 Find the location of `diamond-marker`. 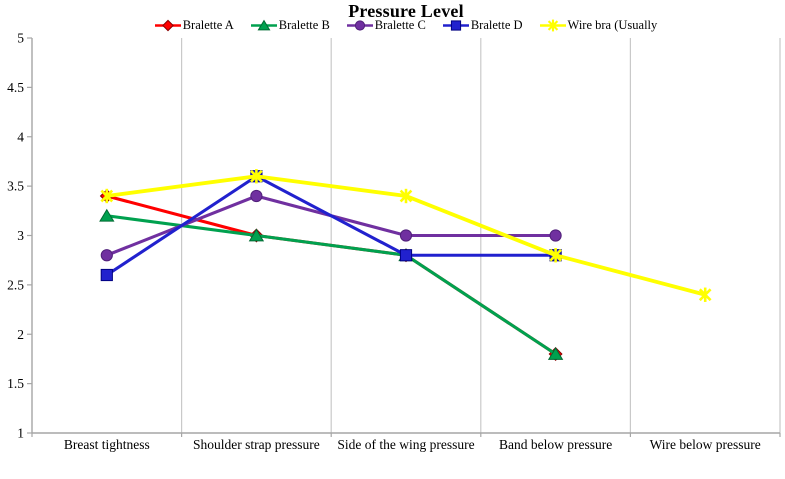

diamond-marker is located at coordinates (167, 25).